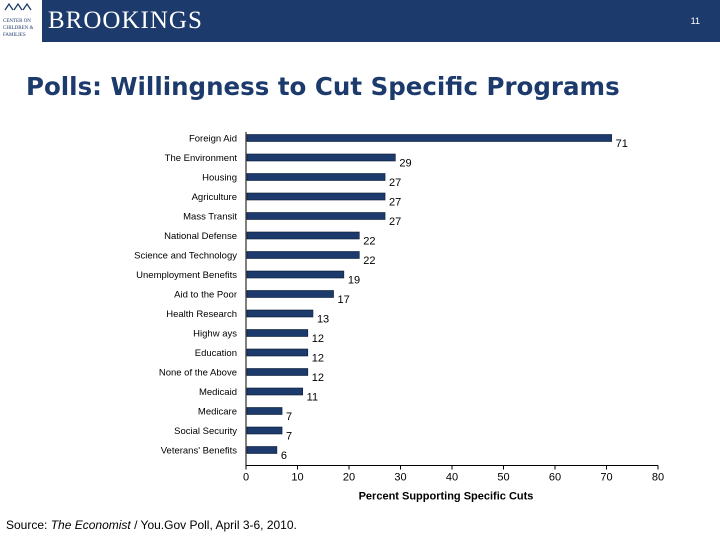 This screenshot has width=720, height=540. Describe the element at coordinates (323, 320) in the screenshot. I see `bar-value-label: 13` at that location.